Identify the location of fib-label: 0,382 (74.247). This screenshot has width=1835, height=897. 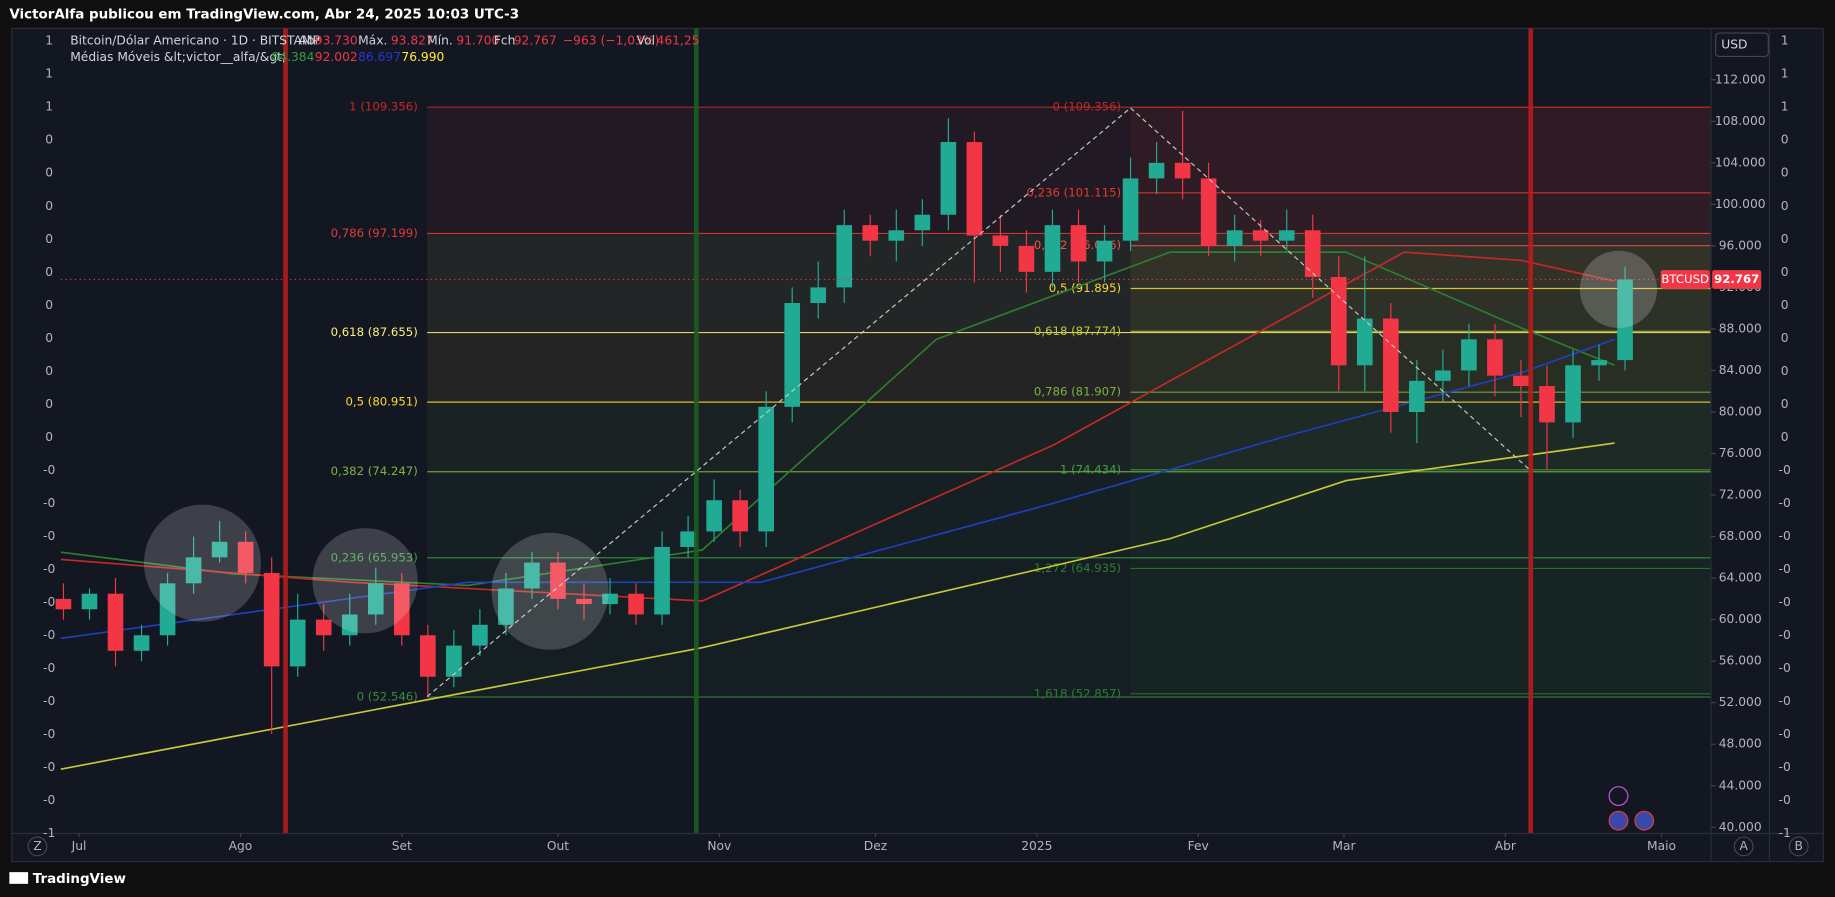
(374, 471).